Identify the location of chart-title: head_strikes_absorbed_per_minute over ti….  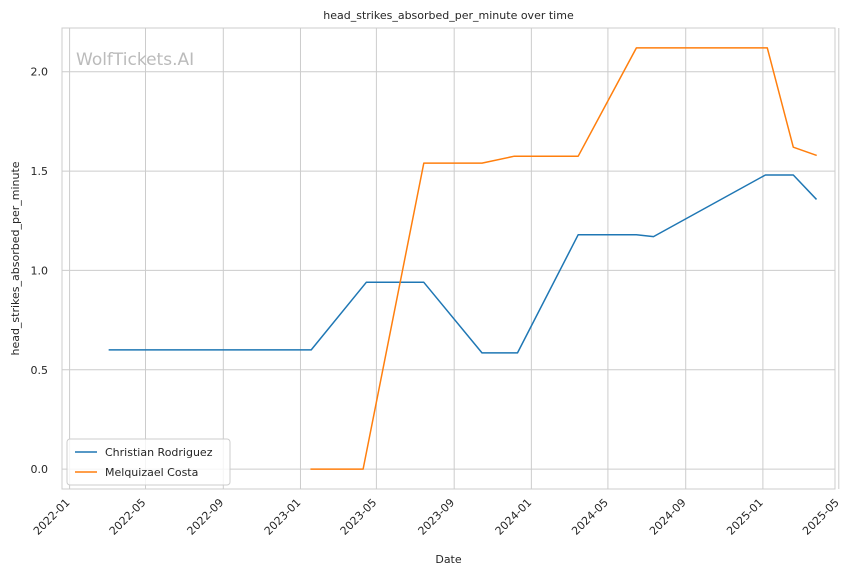
(448, 15).